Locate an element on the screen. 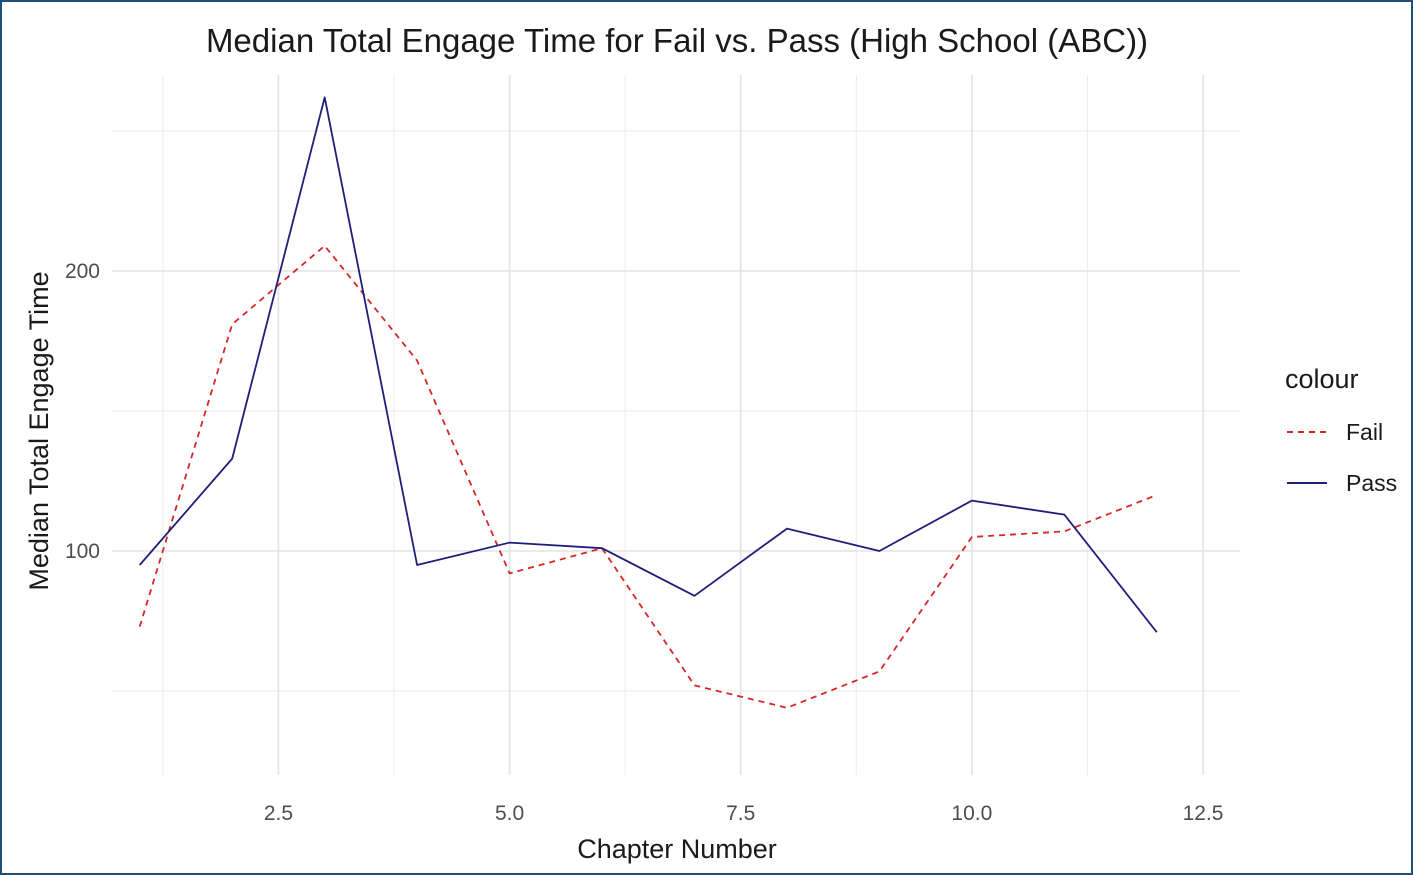 The height and width of the screenshot is (875, 1413). x-tick-label-4: 12.5 is located at coordinates (1203, 813).